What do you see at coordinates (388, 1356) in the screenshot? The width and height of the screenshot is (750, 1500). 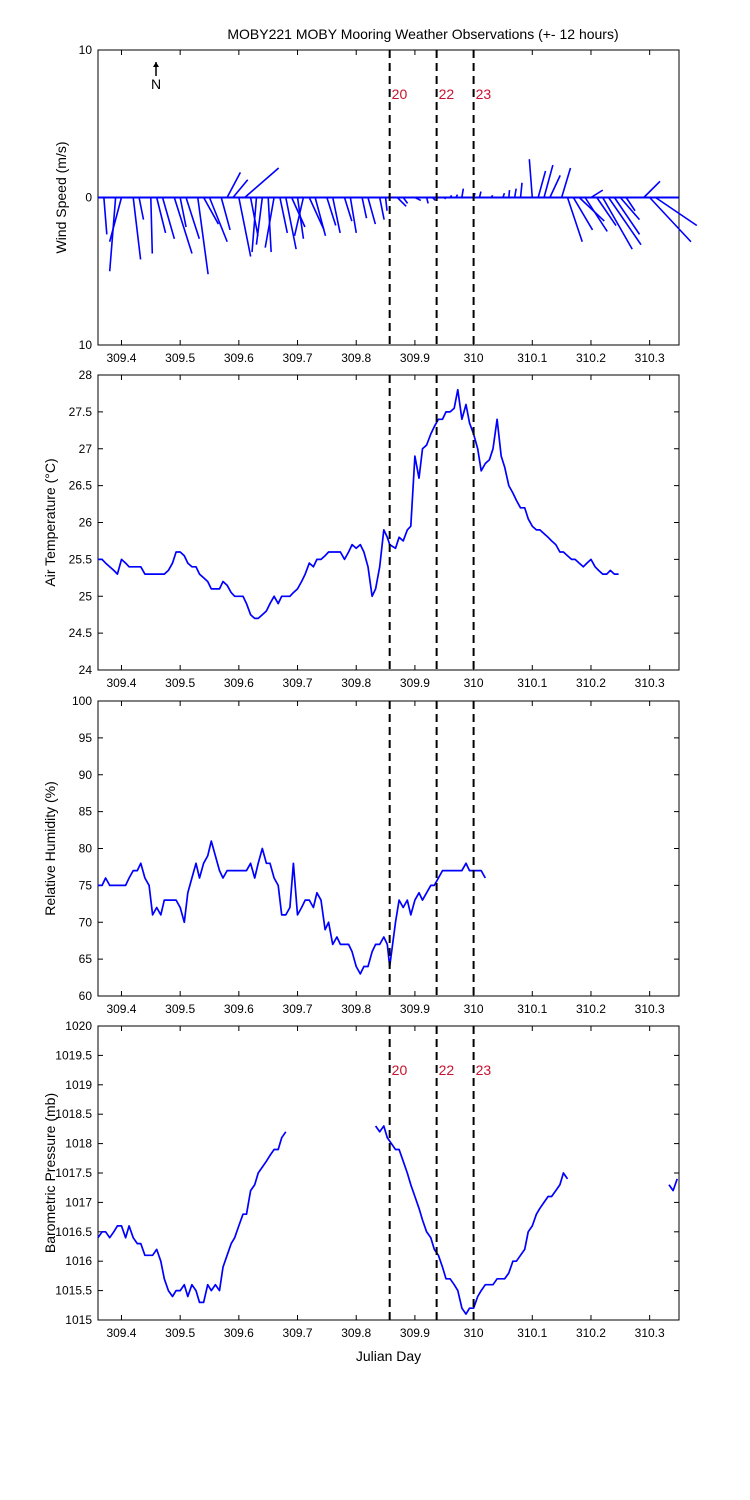 I see `x-axis-label: Julian Day` at bounding box center [388, 1356].